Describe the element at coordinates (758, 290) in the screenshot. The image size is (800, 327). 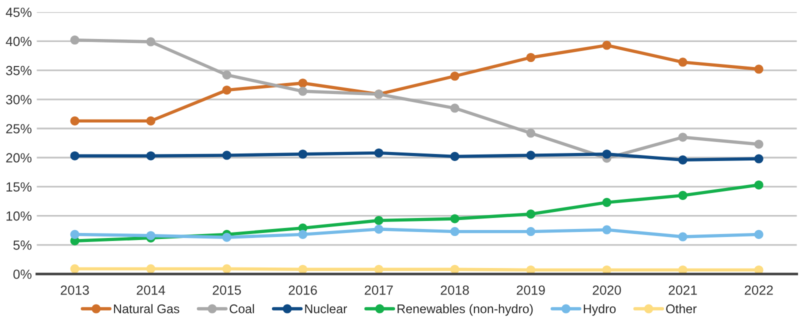
I see `x-tick-label: 2022` at that location.